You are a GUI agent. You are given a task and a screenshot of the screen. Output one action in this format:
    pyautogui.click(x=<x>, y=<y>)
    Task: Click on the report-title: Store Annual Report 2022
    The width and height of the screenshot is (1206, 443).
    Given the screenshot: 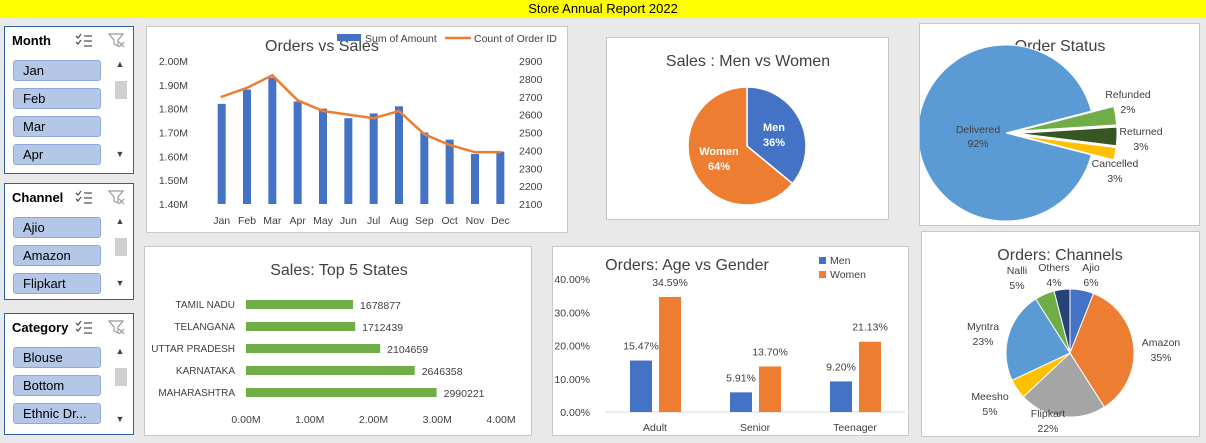 What is the action you would take?
    pyautogui.click(x=603, y=9)
    